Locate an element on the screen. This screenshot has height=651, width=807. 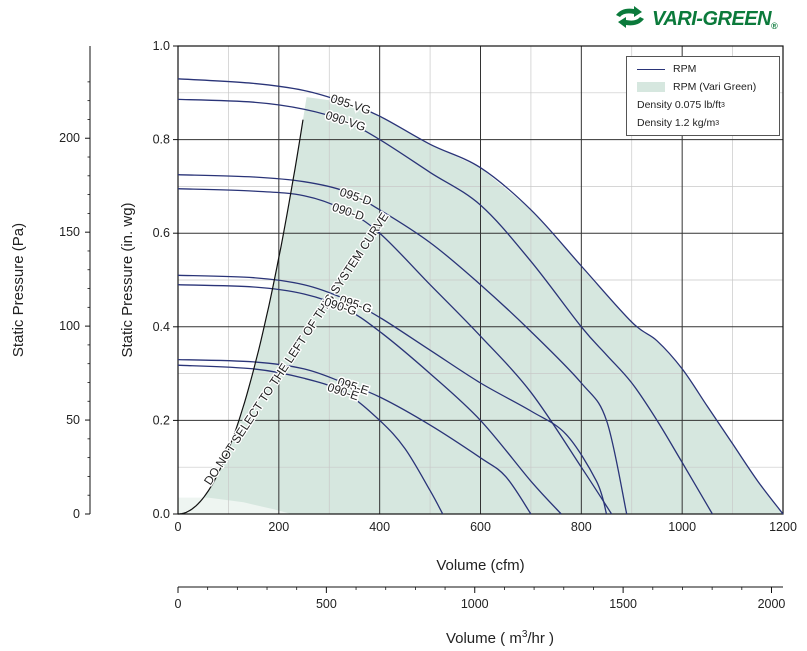
legend-item-rpm: RPM is located at coordinates (666, 69).